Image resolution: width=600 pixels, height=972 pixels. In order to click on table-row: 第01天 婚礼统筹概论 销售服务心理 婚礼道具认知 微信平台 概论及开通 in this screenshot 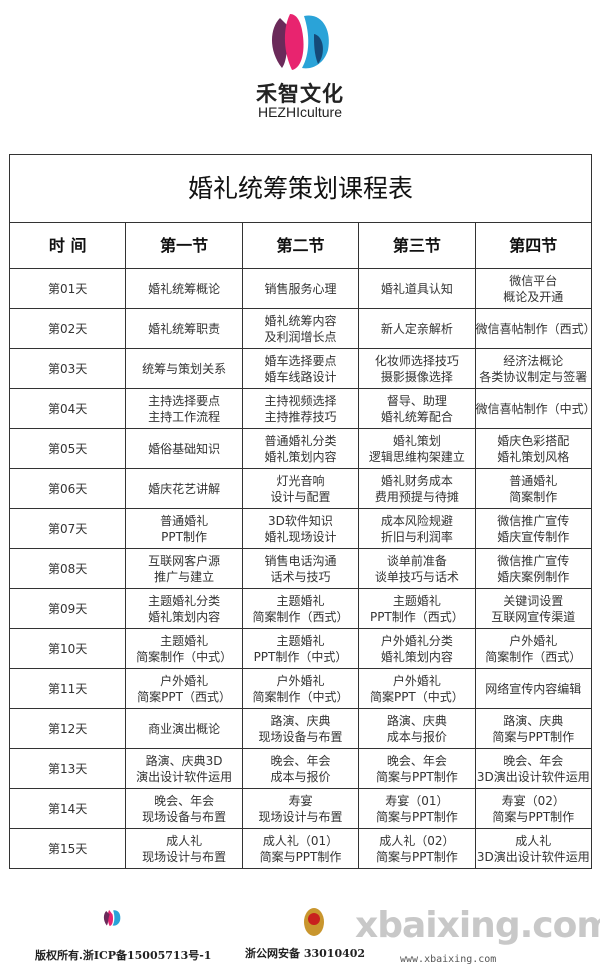, I will do `click(300, 288)`.